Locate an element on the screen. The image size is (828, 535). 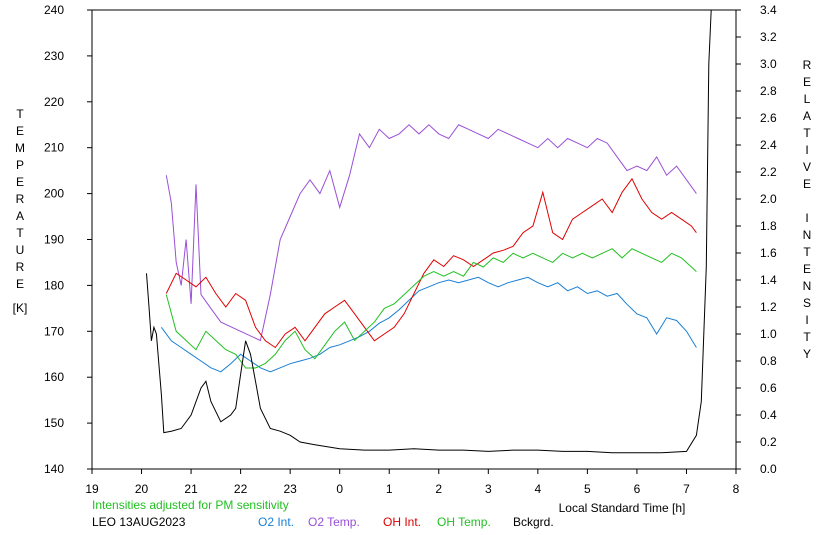
x-tick-label: 8 is located at coordinates (736, 489).